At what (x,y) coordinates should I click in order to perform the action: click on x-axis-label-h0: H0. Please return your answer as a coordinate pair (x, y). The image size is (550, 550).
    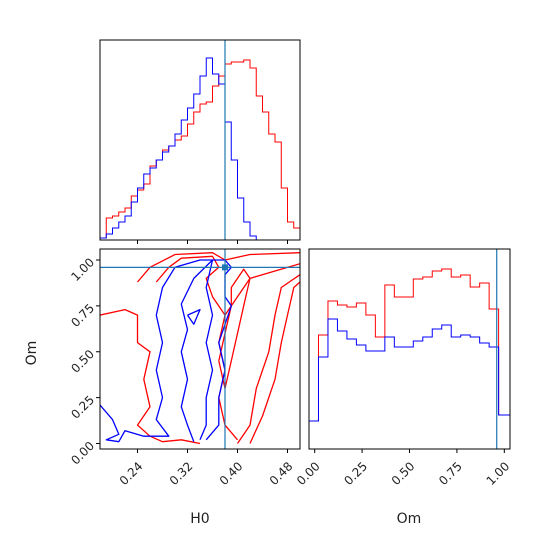
    Looking at the image, I should click on (199, 519).